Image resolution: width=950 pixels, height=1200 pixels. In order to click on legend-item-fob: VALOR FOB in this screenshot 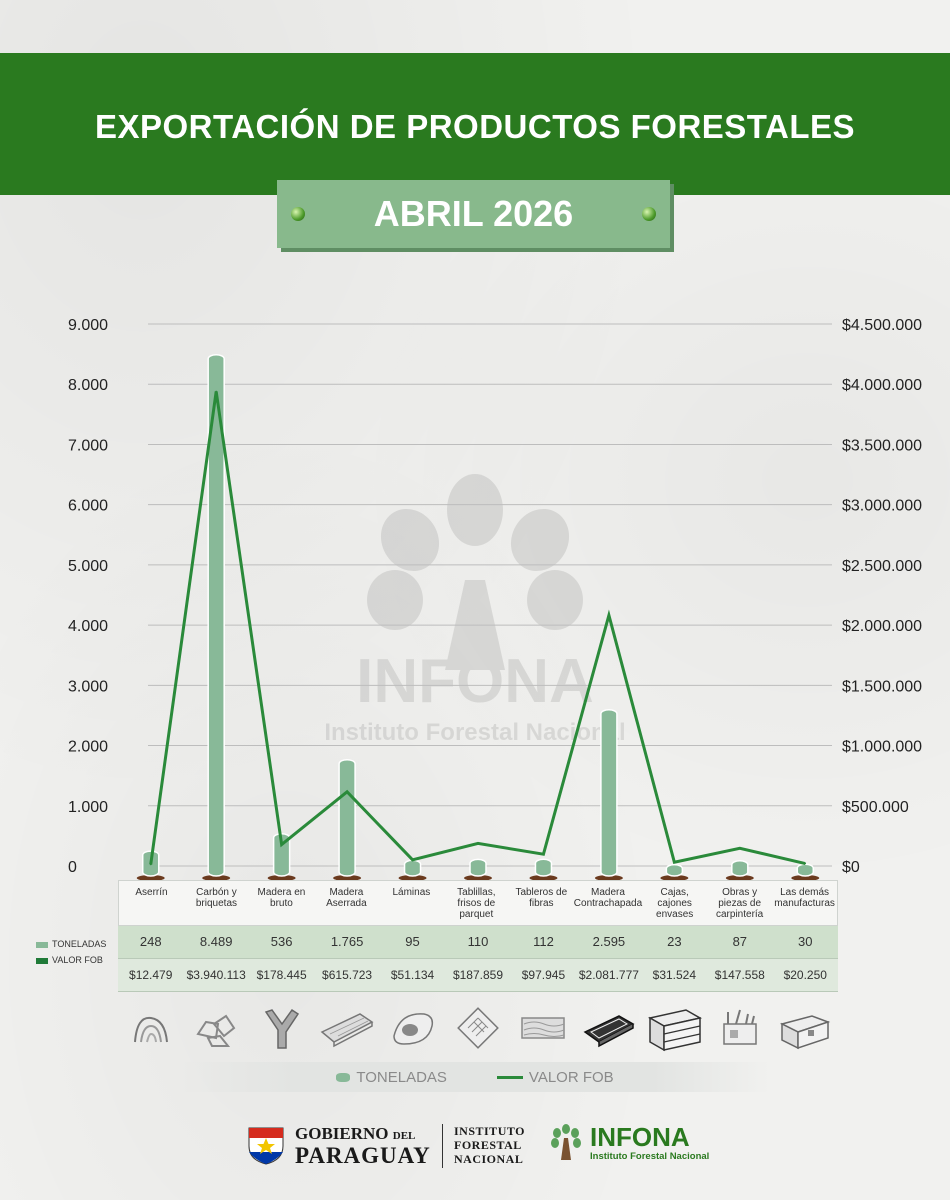, I will do `click(555, 1077)`.